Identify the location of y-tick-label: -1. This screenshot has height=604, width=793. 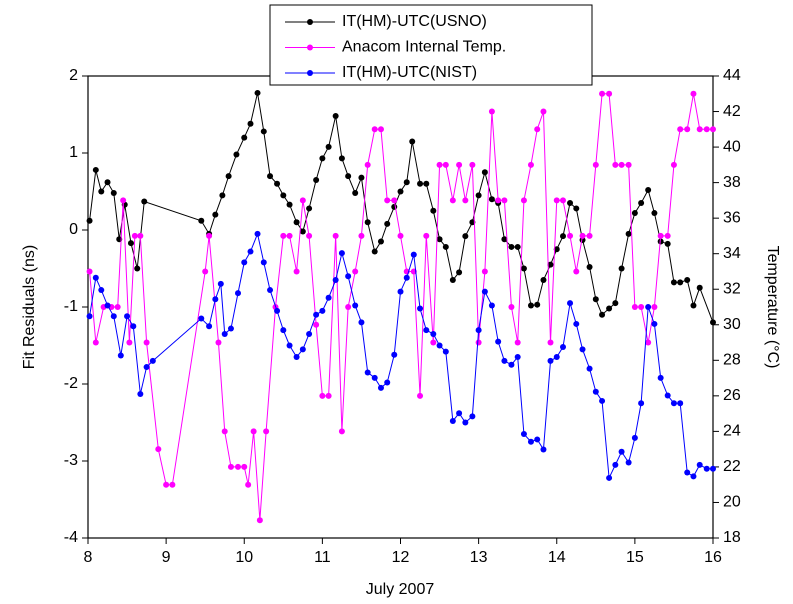
(71, 306).